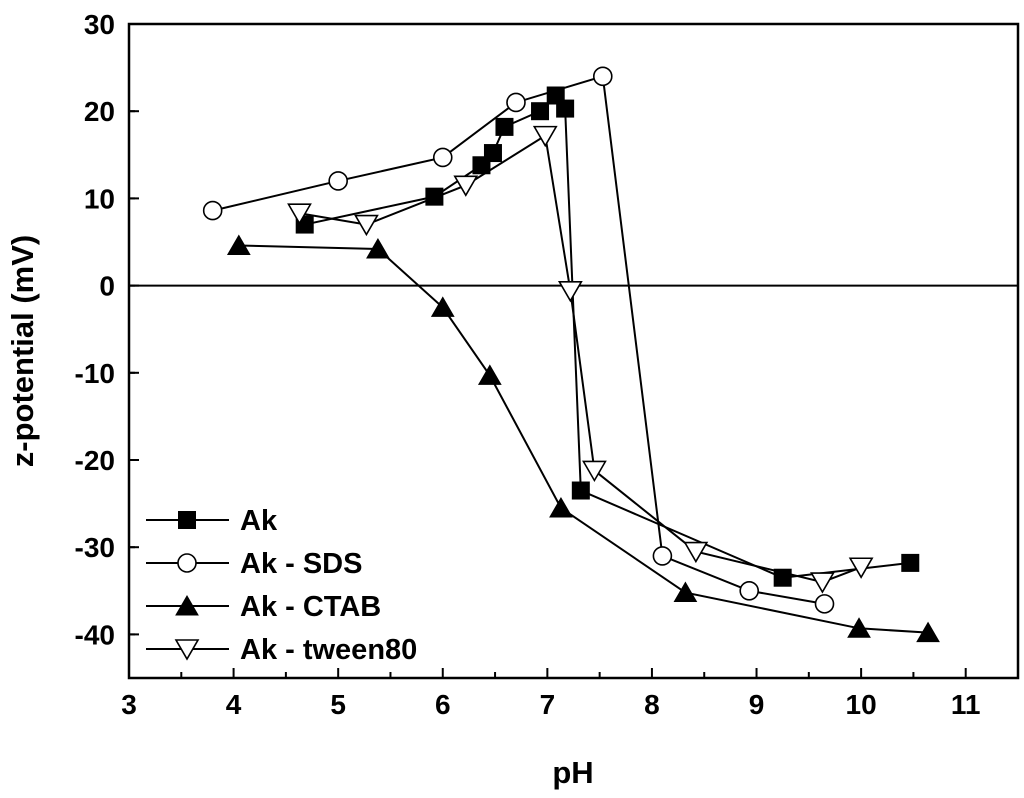 Image resolution: width=1024 pixels, height=798 pixels. Describe the element at coordinates (966, 704) in the screenshot. I see `x-tick-label: 11` at that location.